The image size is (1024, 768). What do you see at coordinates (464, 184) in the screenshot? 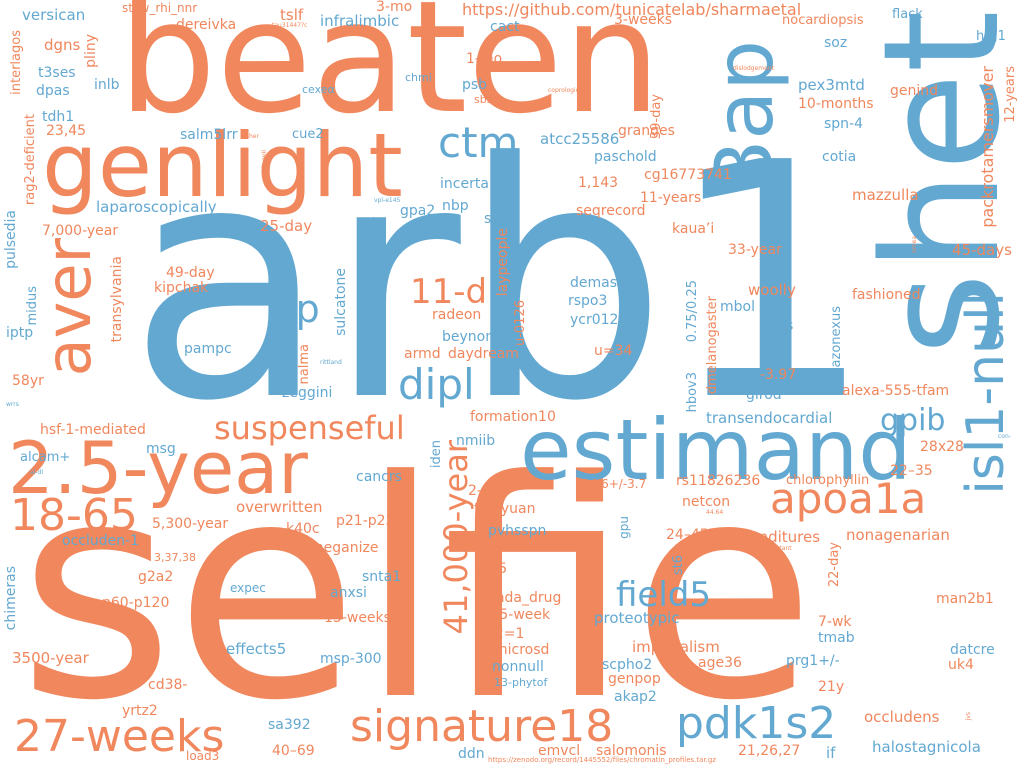
I see `word-incerta: incerta` at bounding box center [464, 184].